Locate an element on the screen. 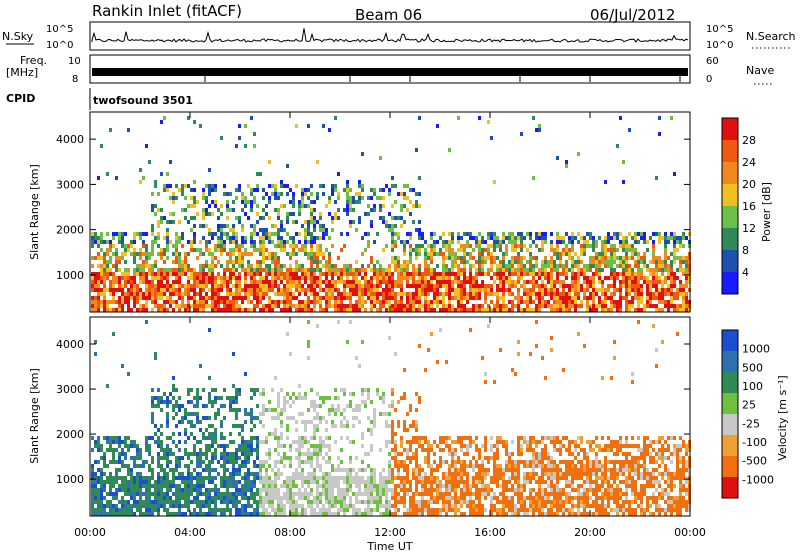  power-cell-1989 is located at coordinates (443, 242).